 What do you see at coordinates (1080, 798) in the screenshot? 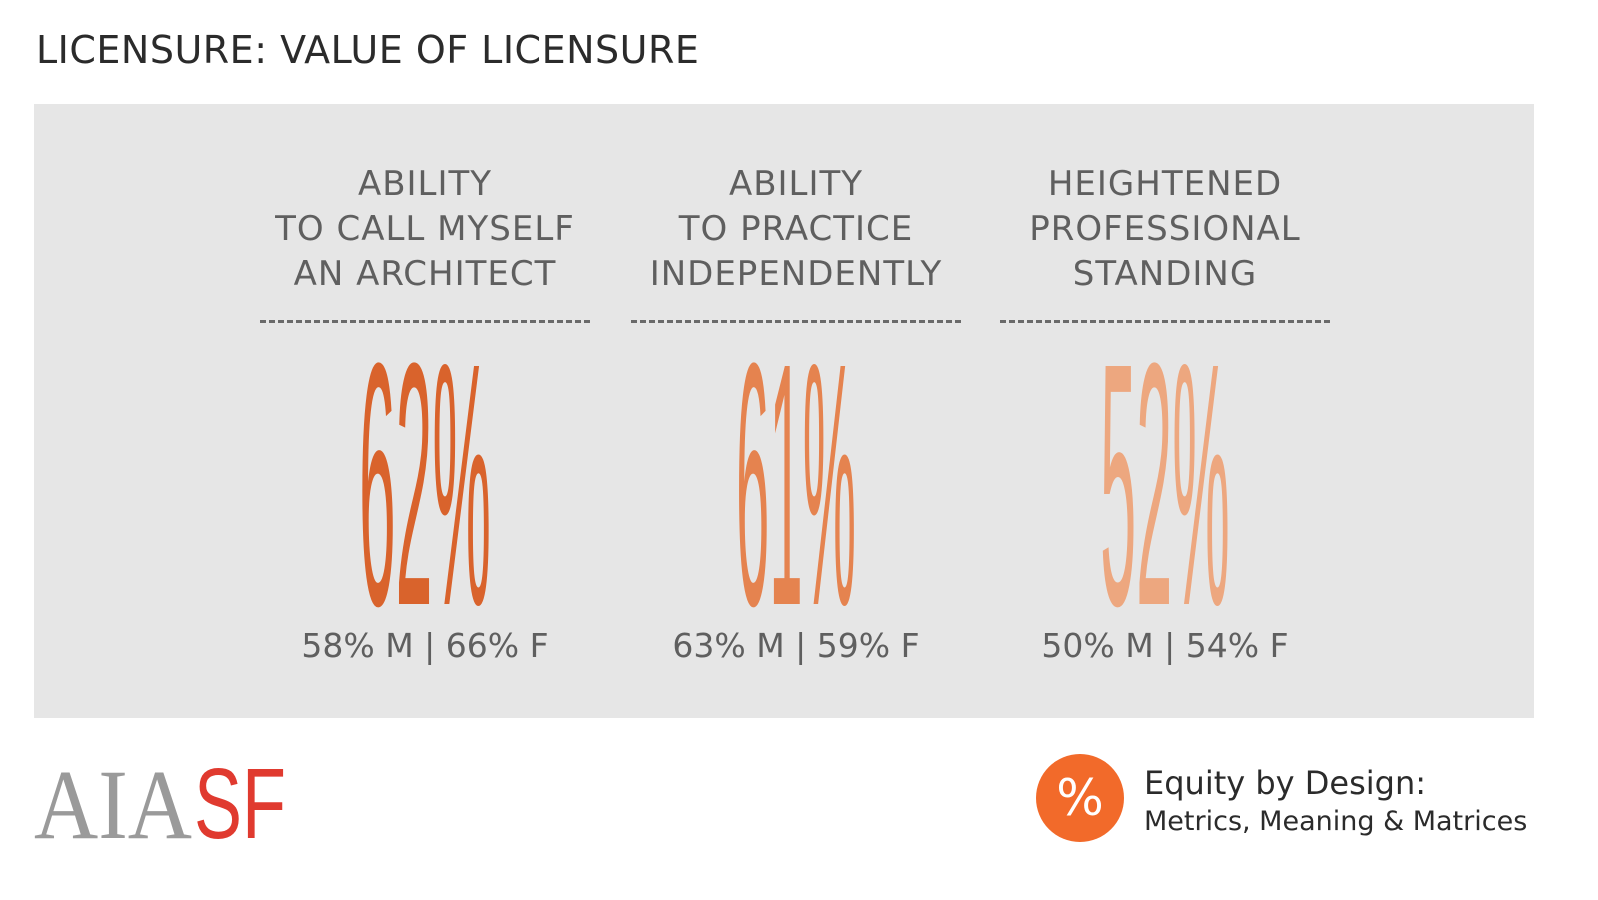
I see `percent-icon: %` at bounding box center [1080, 798].